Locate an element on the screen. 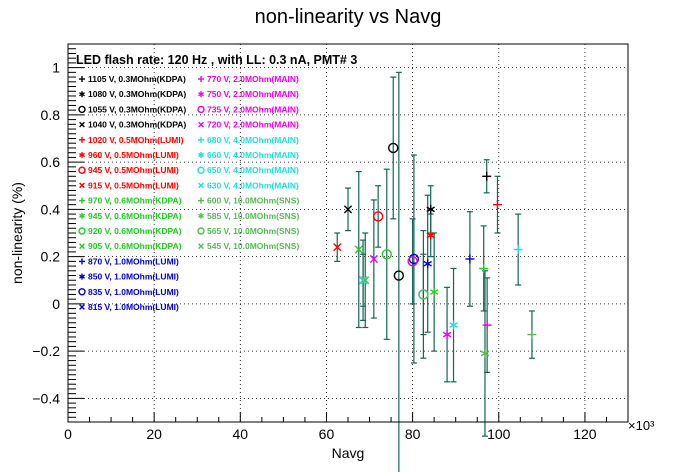 This screenshot has width=696, height=472. legend-entry: 1080 V, 0.3MOhm(KDPA) is located at coordinates (137, 94).